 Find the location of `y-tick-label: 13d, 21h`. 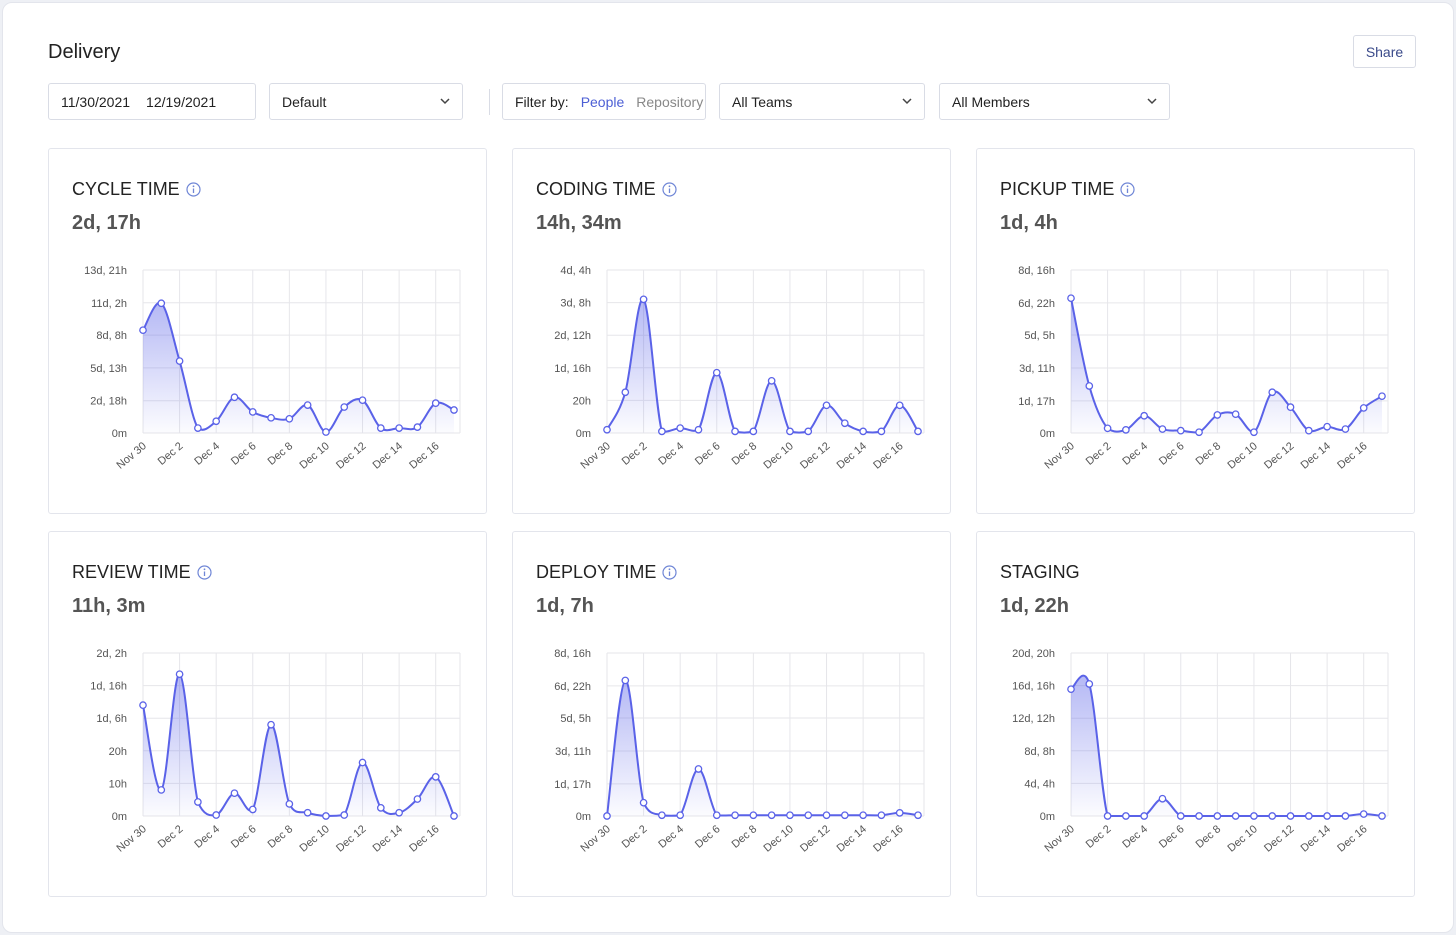

y-tick-label: 13d, 21h is located at coordinates (105, 271).